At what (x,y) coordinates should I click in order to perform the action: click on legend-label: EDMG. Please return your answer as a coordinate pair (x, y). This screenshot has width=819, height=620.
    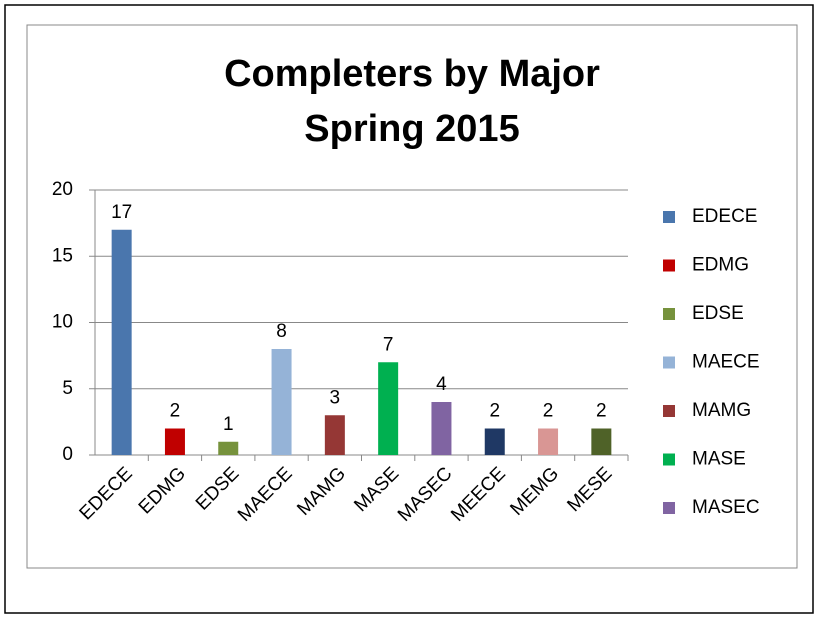
    Looking at the image, I should click on (720, 265).